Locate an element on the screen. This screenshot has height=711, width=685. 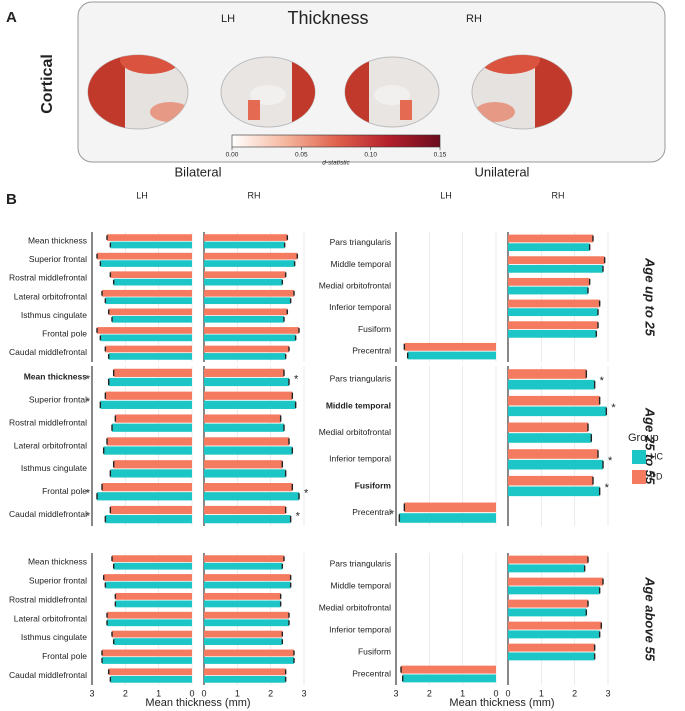
legend-swatch is located at coordinates (639, 477).